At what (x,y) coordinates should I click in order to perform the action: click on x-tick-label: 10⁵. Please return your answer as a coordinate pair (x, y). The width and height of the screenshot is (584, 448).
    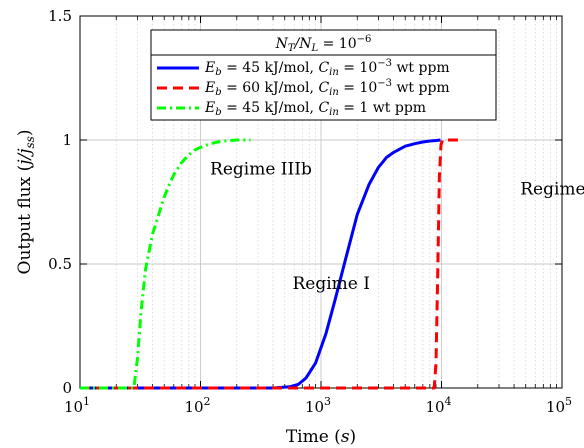
    Looking at the image, I should click on (559, 405).